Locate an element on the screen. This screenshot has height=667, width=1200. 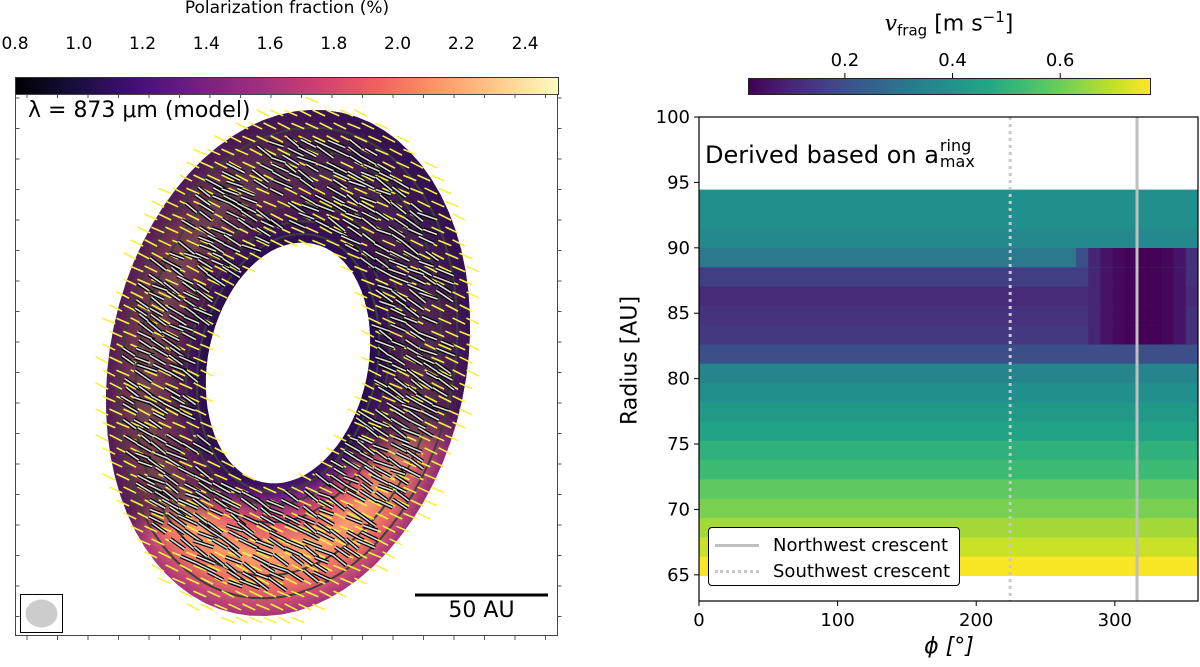
x-tick-label: 0 is located at coordinates (698, 620).